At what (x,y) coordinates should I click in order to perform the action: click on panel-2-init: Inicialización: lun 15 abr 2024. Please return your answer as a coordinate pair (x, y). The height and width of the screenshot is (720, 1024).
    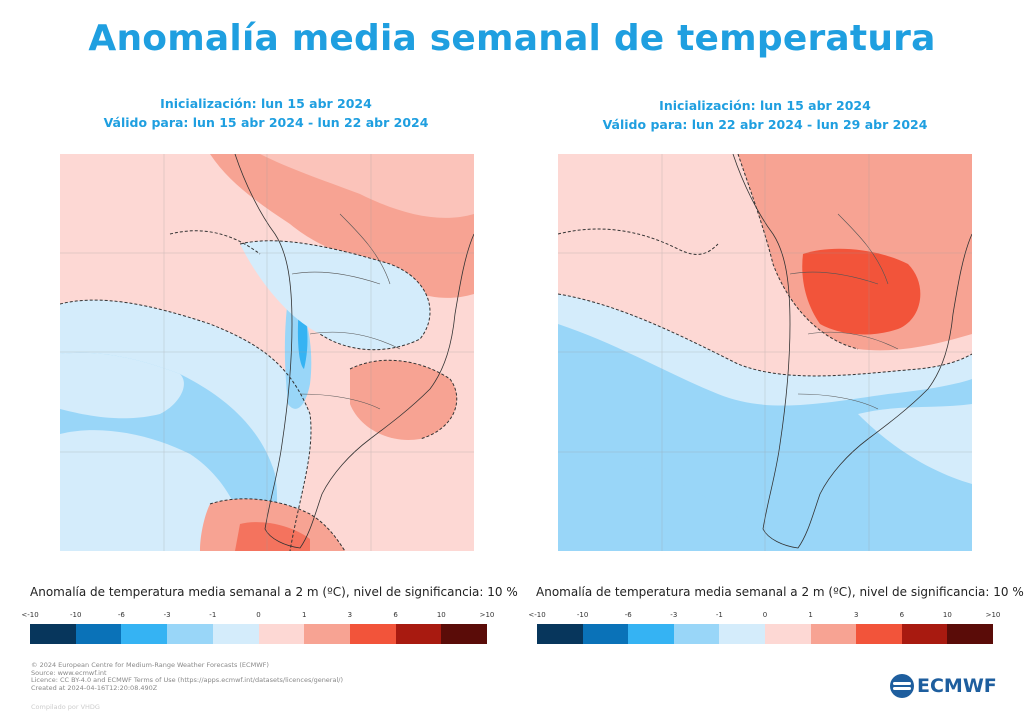
    Looking at the image, I should click on (765, 105).